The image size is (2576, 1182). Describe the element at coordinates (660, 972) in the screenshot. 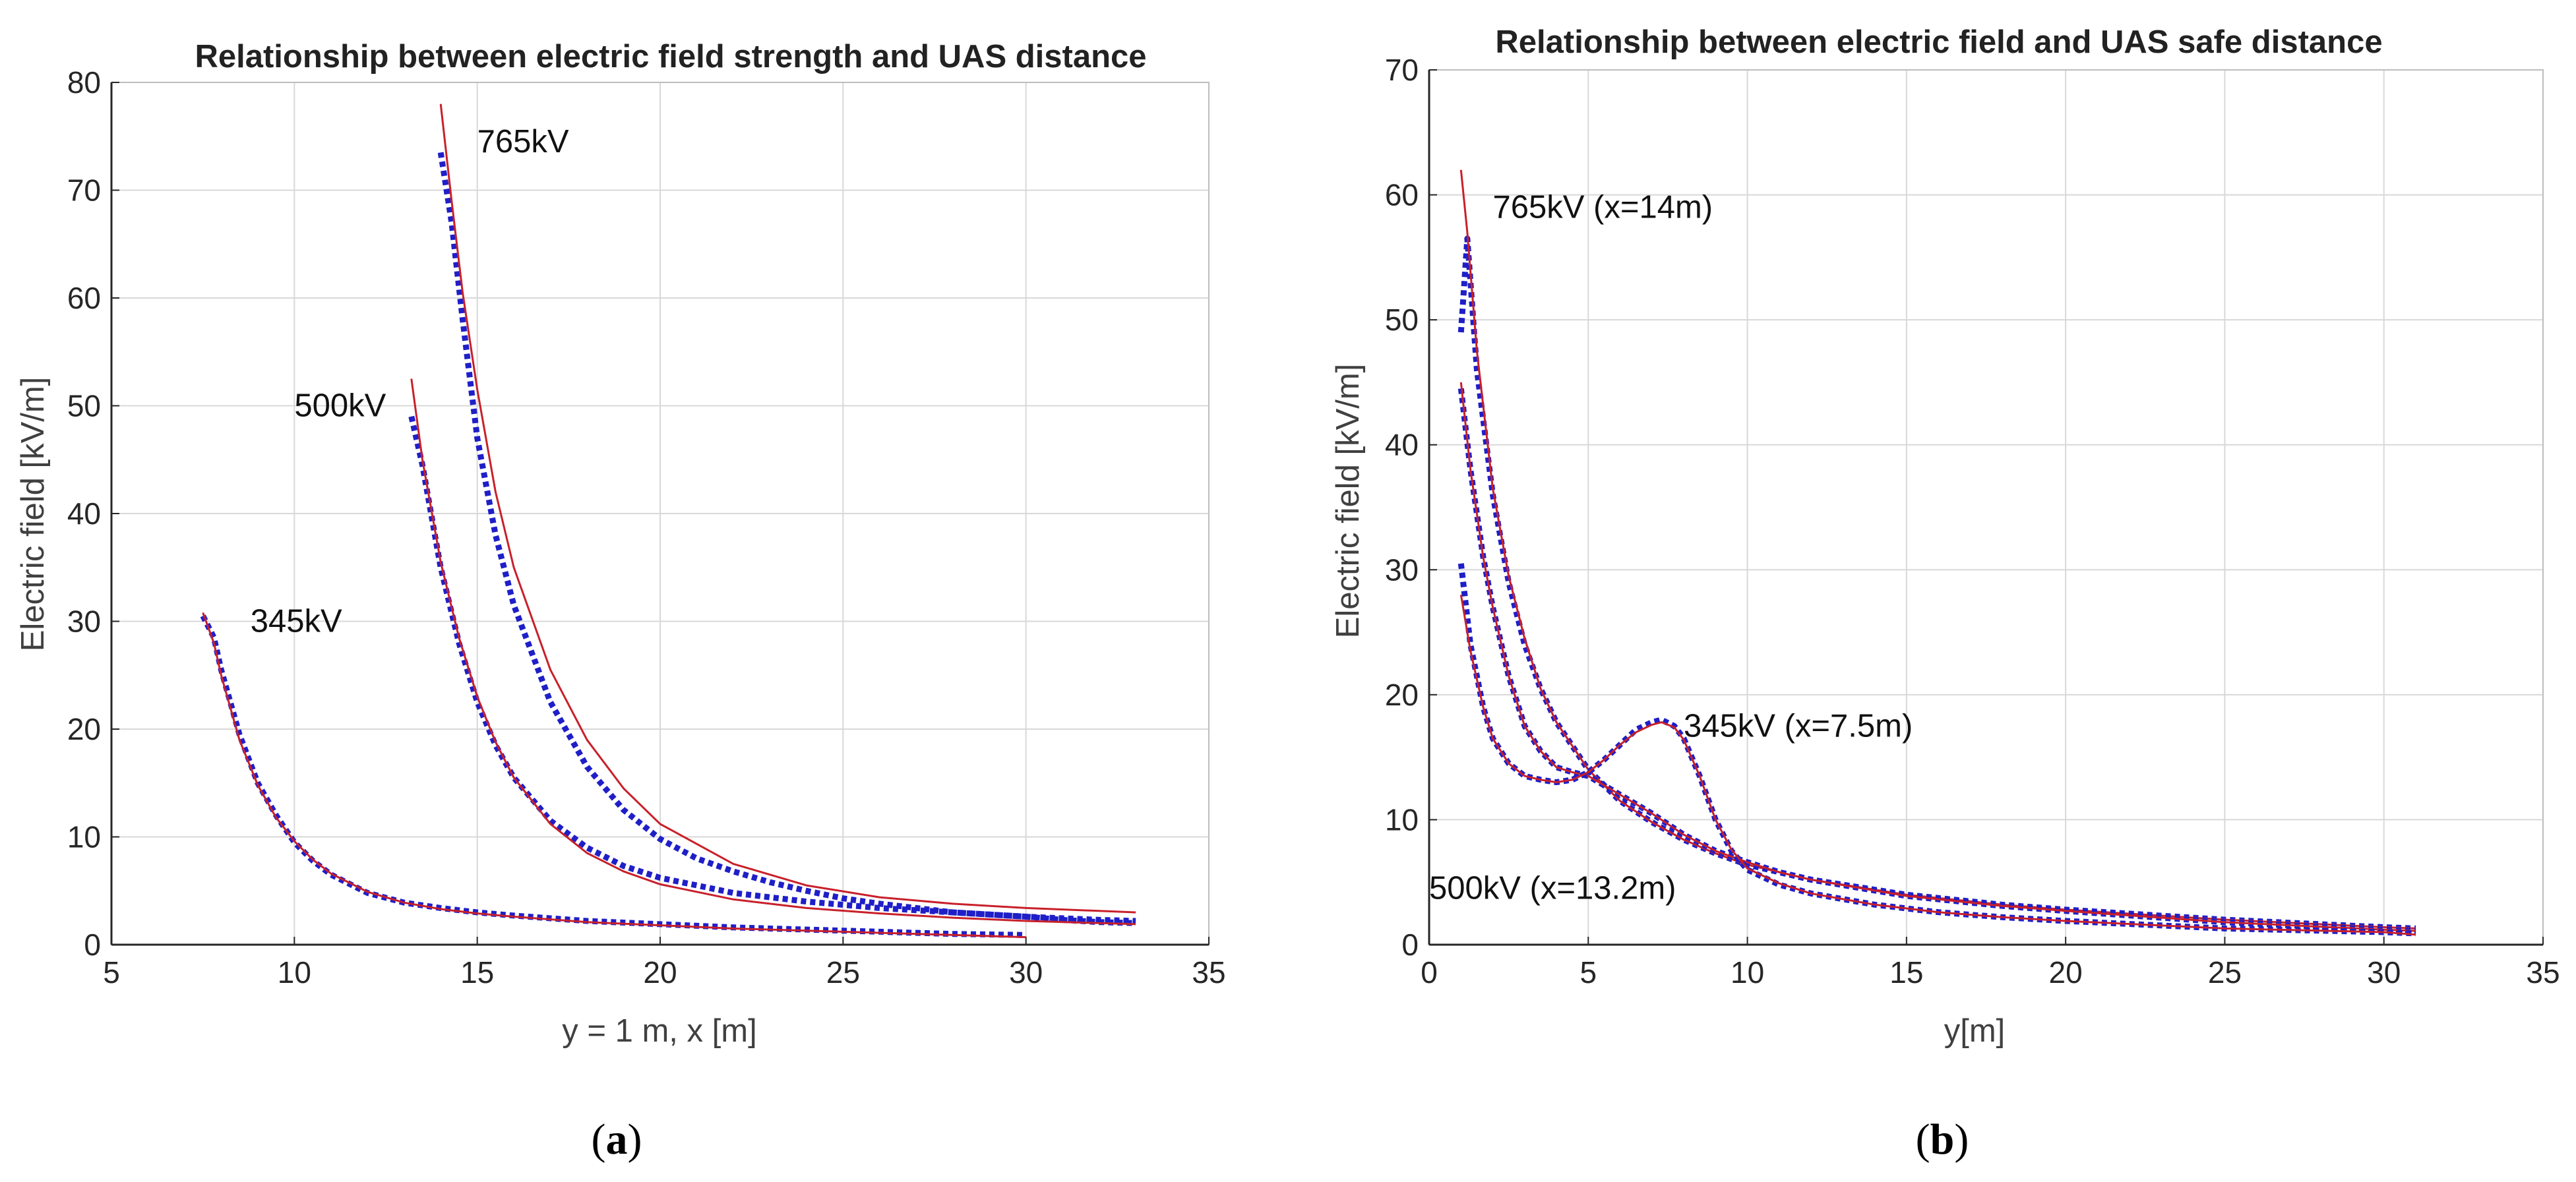

I see `chart-a-x-tick-label: 20` at that location.